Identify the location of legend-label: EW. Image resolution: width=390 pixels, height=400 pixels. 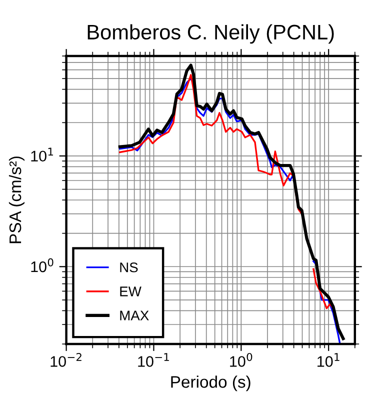
(131, 291).